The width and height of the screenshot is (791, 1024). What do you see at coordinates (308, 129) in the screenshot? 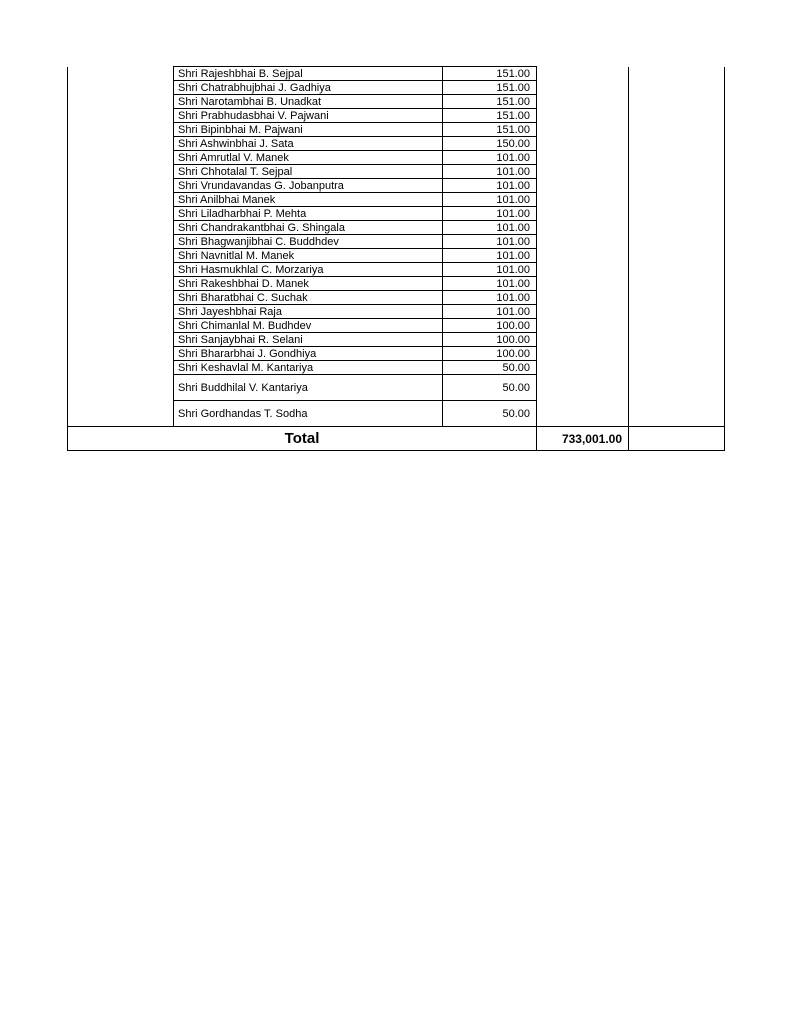
I see `name-cell: Shri Bipinbhai M. Pajwani` at bounding box center [308, 129].